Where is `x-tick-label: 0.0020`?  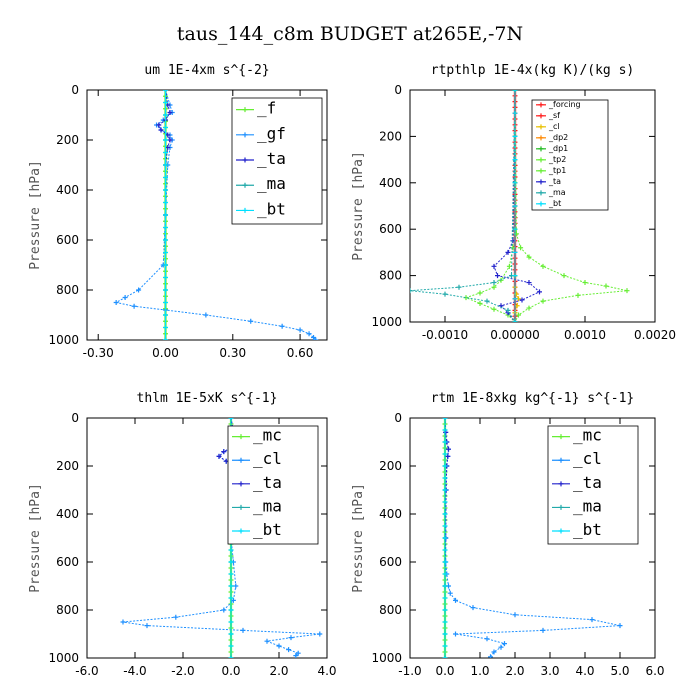
x-tick-label: 0.0020 is located at coordinates (655, 335).